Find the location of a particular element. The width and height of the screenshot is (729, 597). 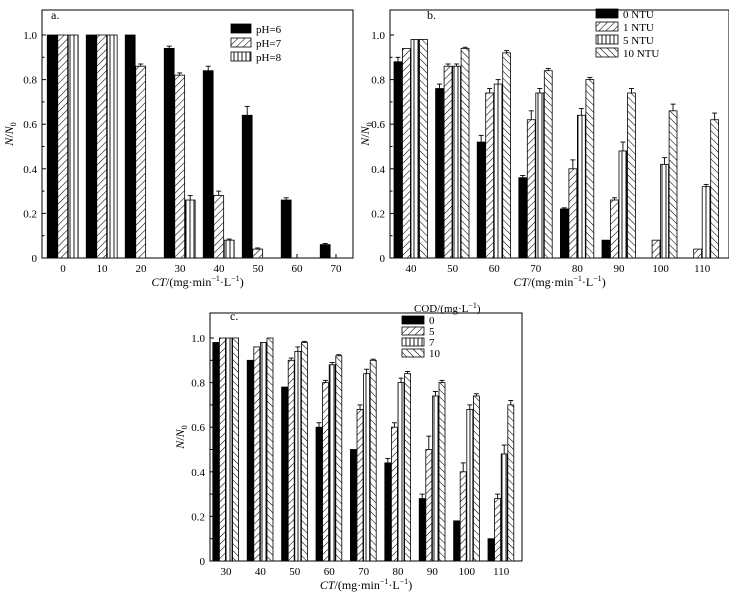

legend: pH=6 pH=7 pH=8 is located at coordinates (256, 43).